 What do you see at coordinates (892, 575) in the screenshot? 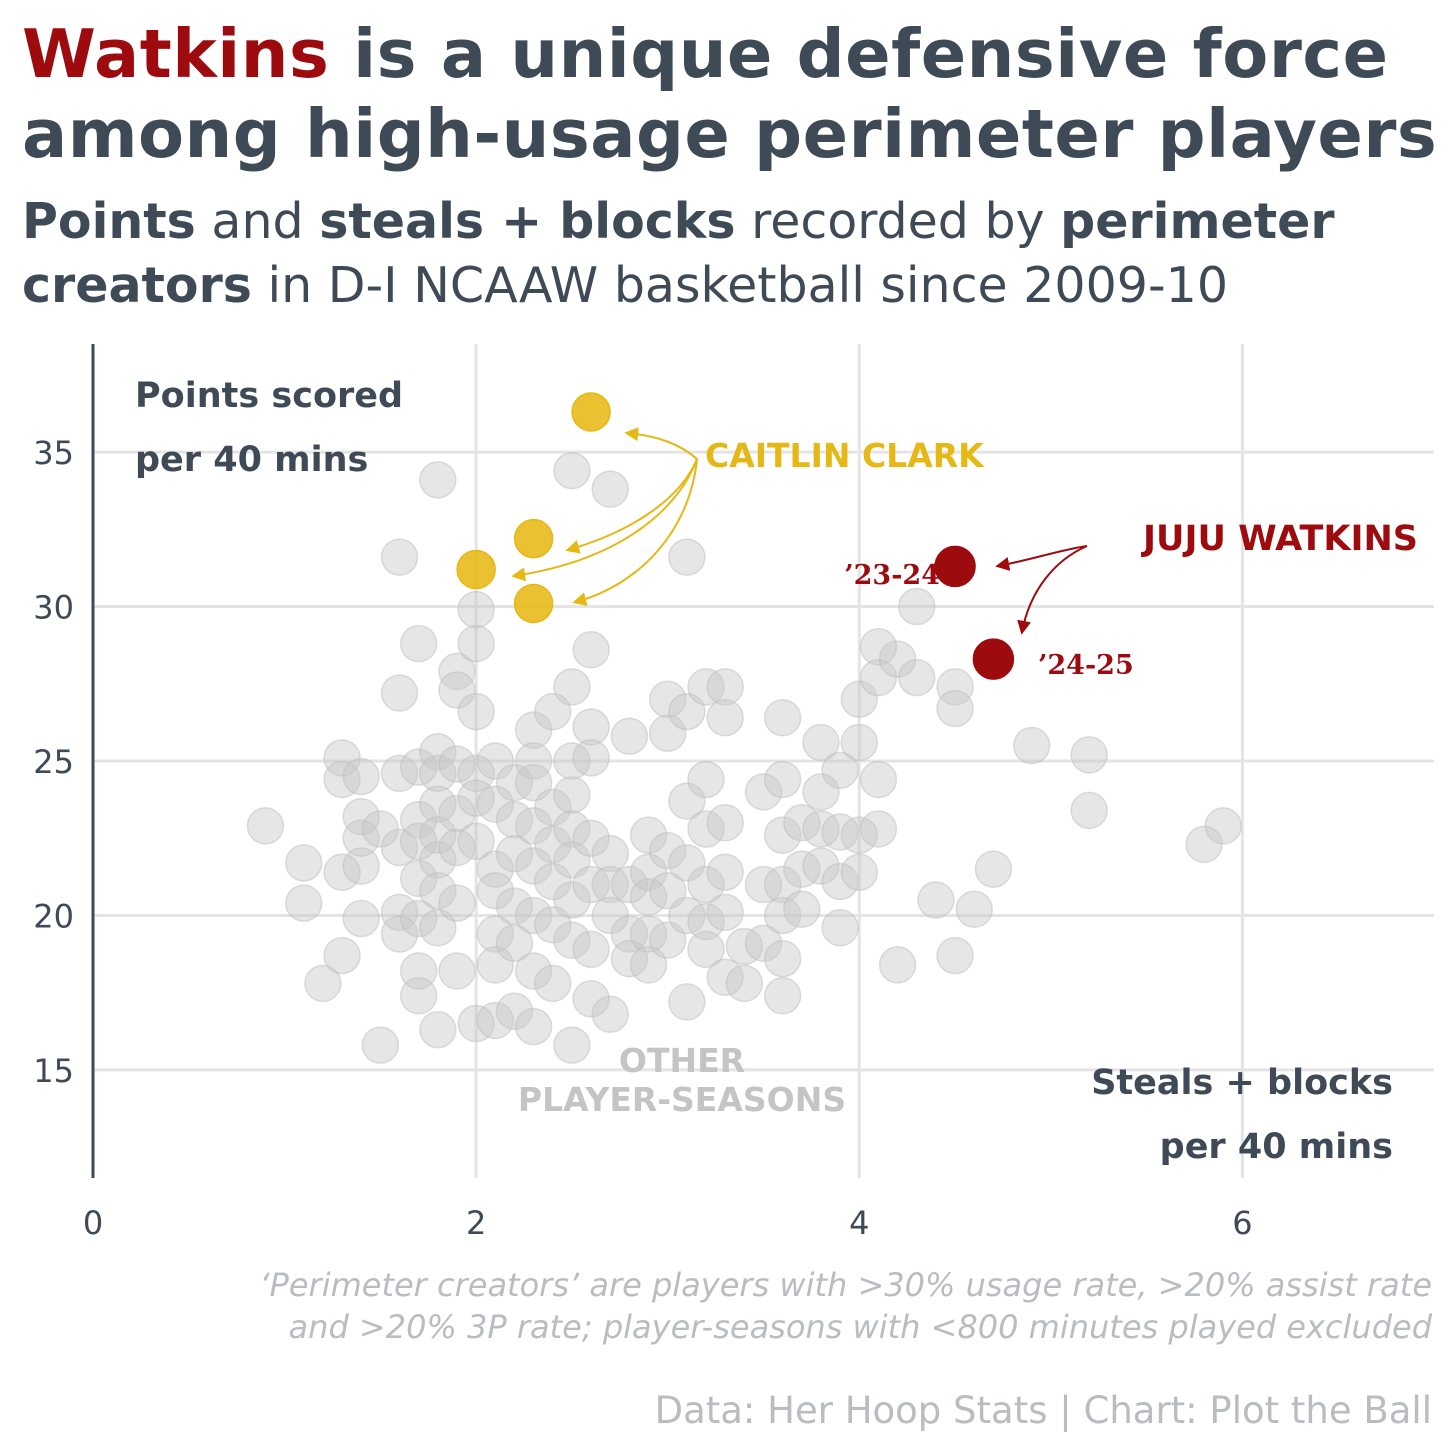
I see `watkins-season-label-1: ’23-24` at bounding box center [892, 575].